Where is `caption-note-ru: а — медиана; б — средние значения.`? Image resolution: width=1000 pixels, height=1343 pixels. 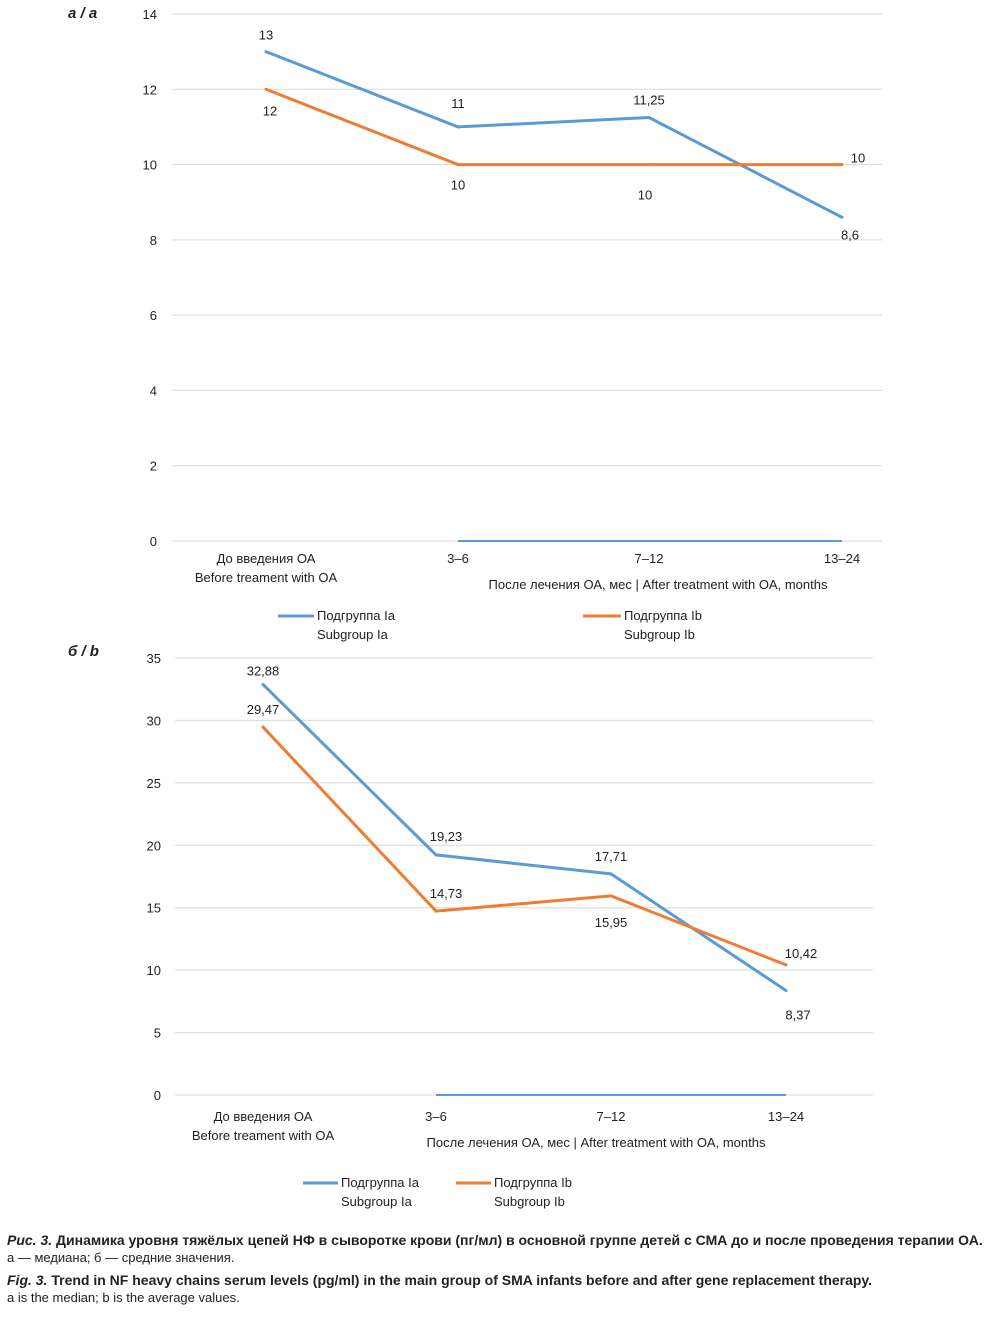 caption-note-ru: а — медиана; б — средние значения. is located at coordinates (121, 1257).